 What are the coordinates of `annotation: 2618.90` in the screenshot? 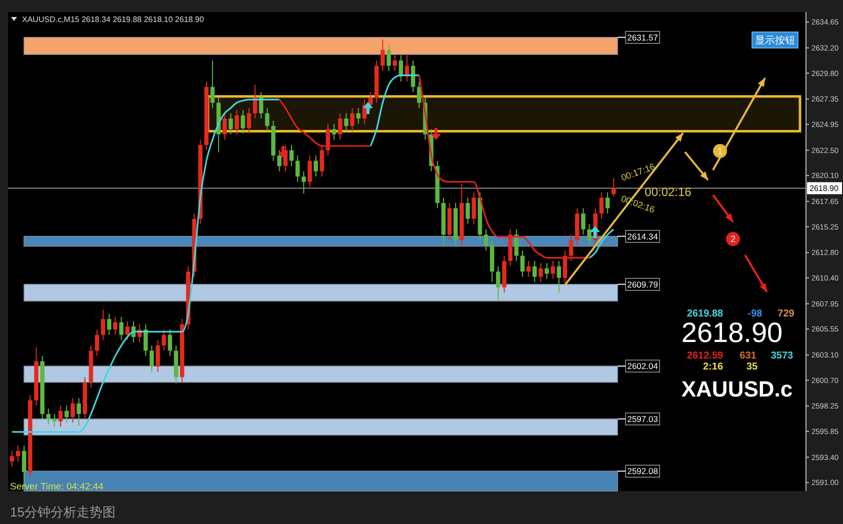 It's located at (732, 332).